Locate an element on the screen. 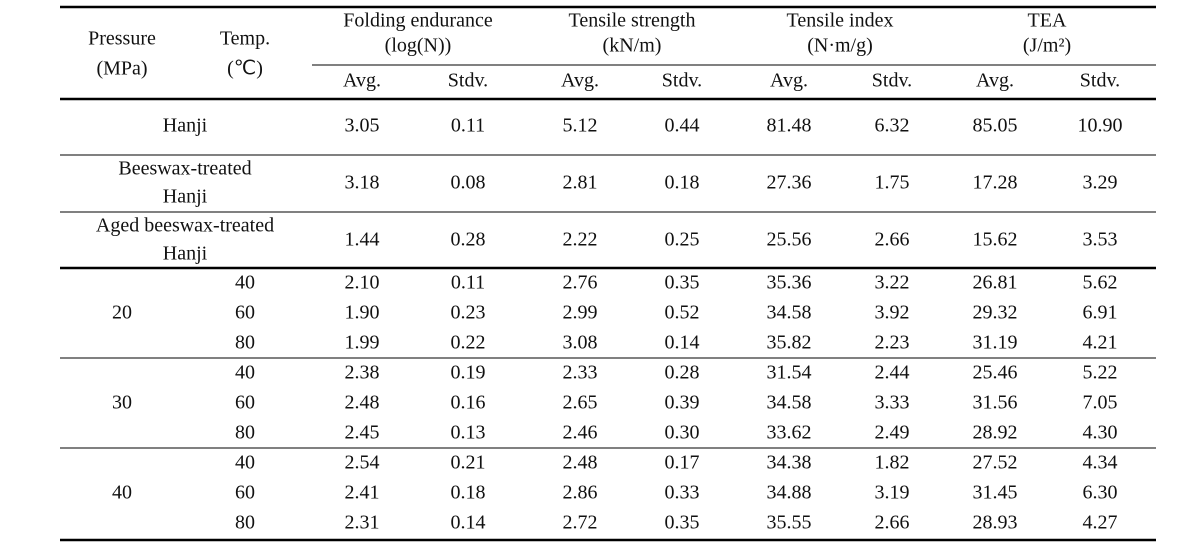  header-cell: TEA is located at coordinates (1047, 21).